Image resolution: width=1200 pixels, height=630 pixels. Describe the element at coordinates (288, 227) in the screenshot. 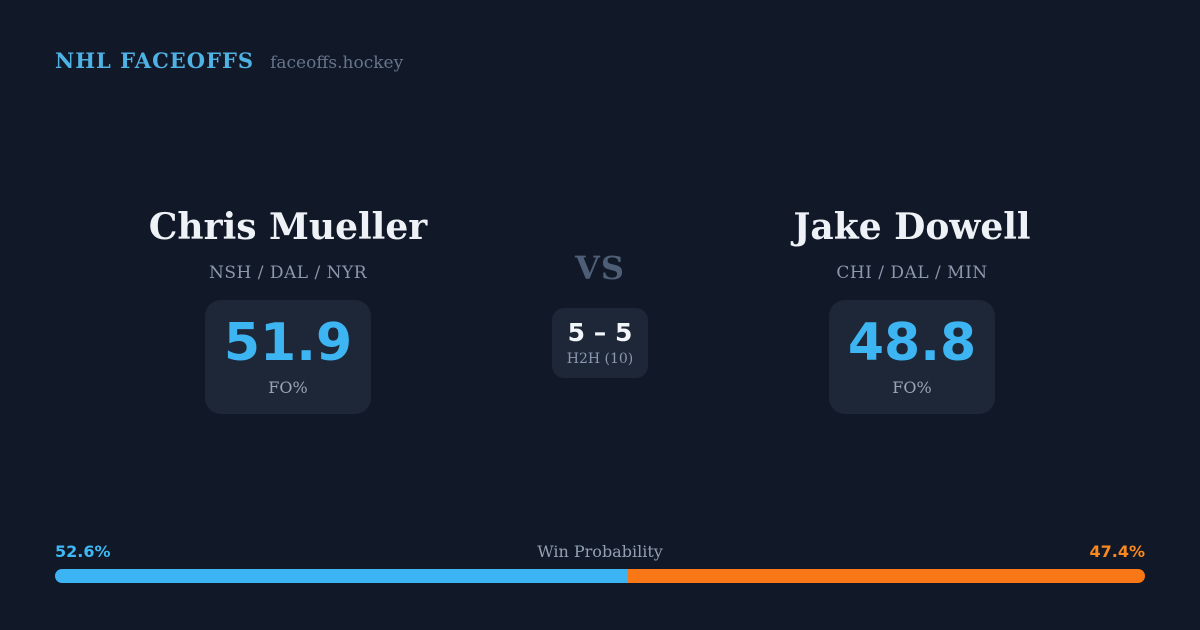

I see `player-left-name: Chris Mueller` at that location.